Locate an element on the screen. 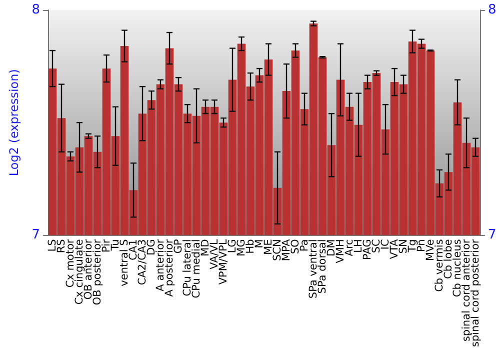  x-tick-label: GP is located at coordinates (178, 246).